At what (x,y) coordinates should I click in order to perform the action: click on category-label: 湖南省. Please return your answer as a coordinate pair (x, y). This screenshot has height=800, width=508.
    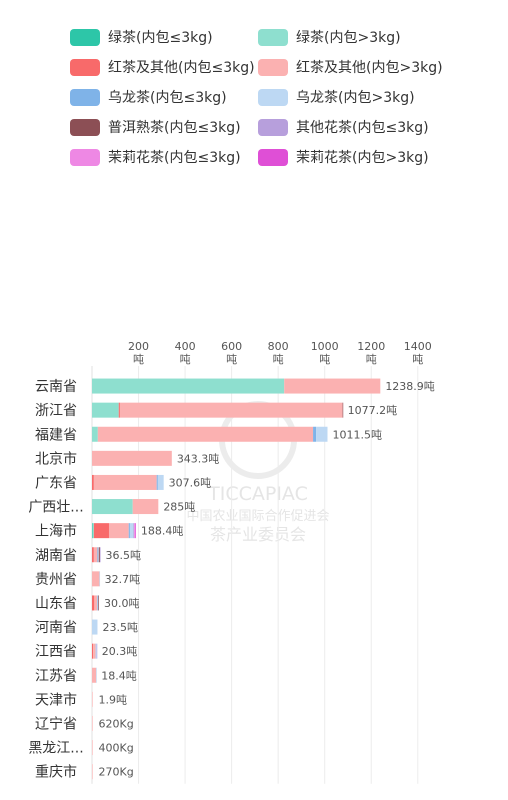
    Looking at the image, I should click on (56, 556).